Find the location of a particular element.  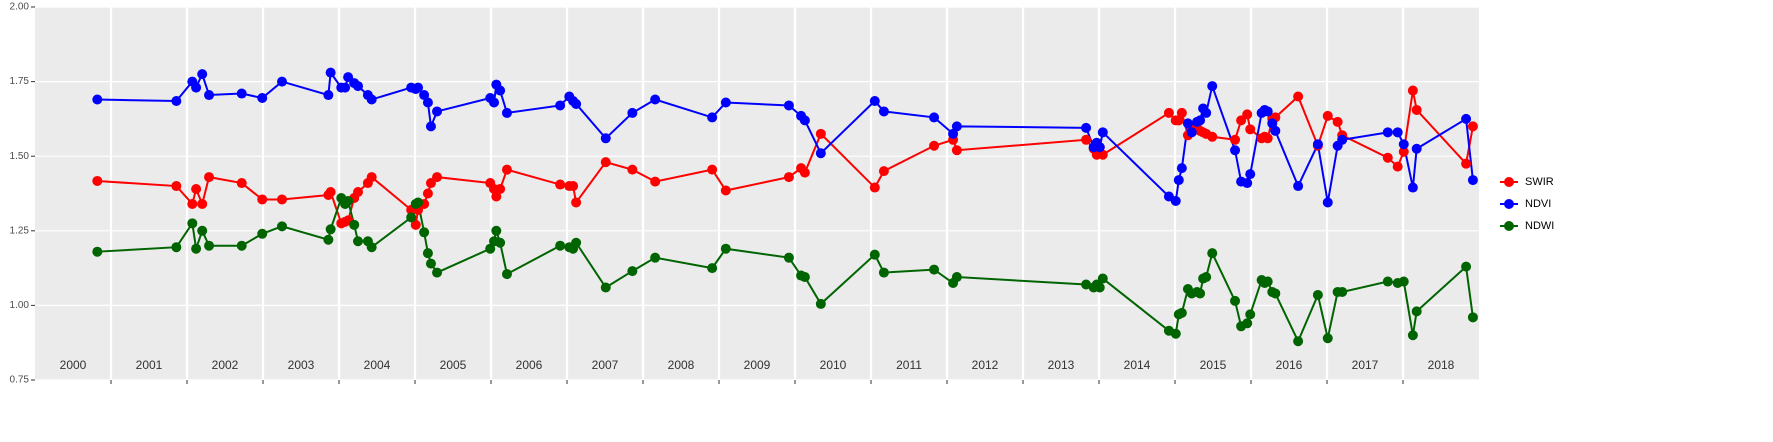

x-tick-label: 2004 is located at coordinates (377, 365).